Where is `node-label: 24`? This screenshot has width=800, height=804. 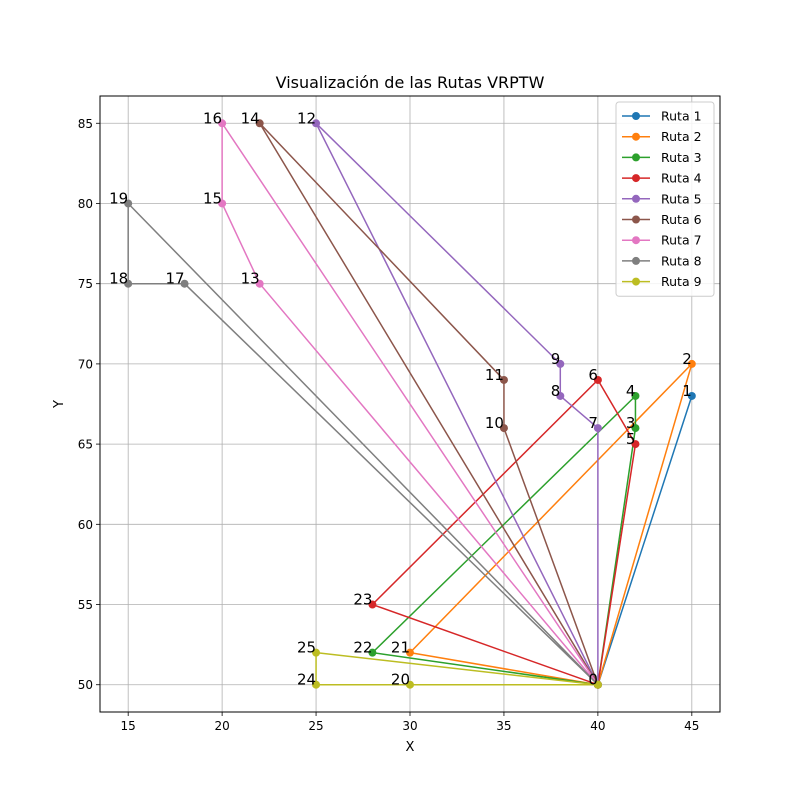 node-label: 24 is located at coordinates (306, 680).